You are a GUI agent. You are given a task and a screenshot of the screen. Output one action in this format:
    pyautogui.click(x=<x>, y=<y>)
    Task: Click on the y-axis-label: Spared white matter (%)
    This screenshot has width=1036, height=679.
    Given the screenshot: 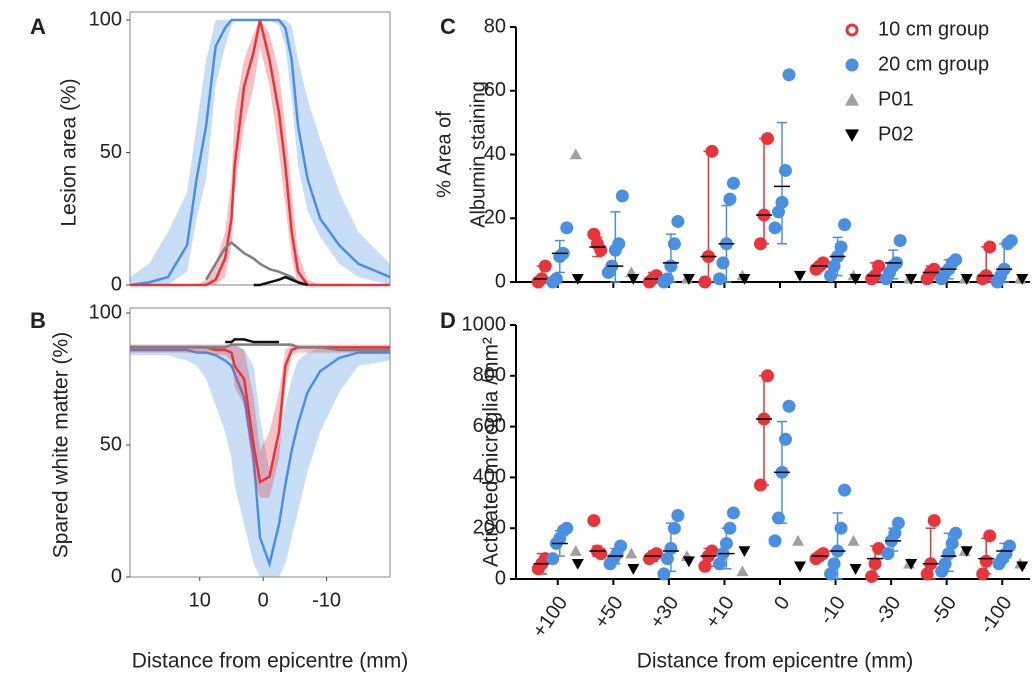 What is the action you would take?
    pyautogui.click(x=61, y=445)
    